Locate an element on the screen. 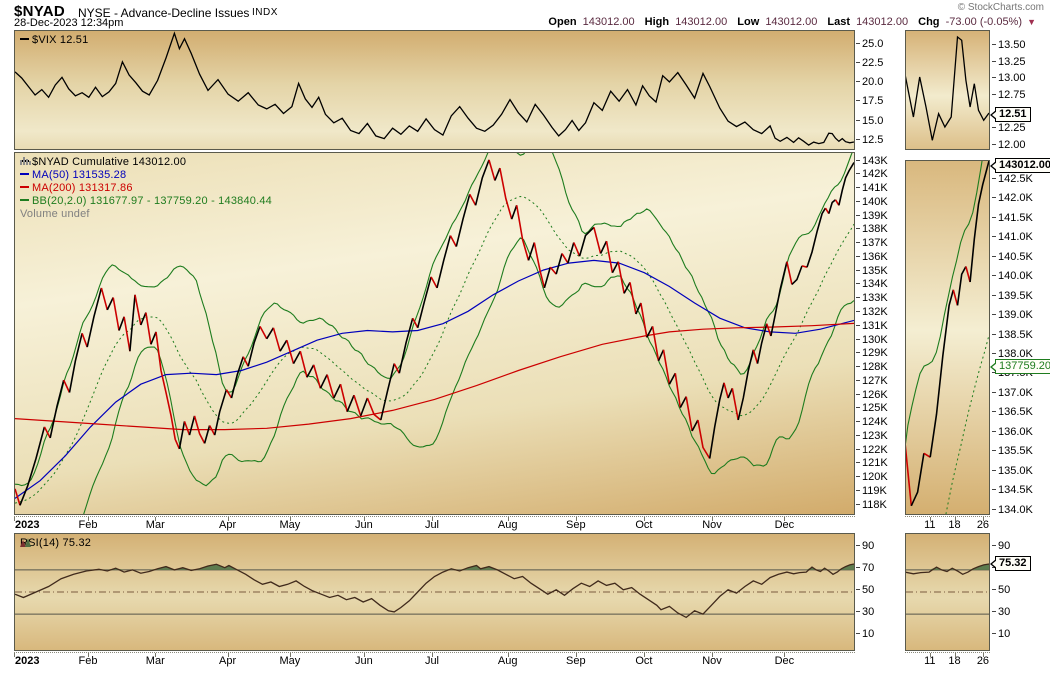 Image resolution: width=1050 pixels, height=673 pixels. y-tick-label: 138K is located at coordinates (872, 229).